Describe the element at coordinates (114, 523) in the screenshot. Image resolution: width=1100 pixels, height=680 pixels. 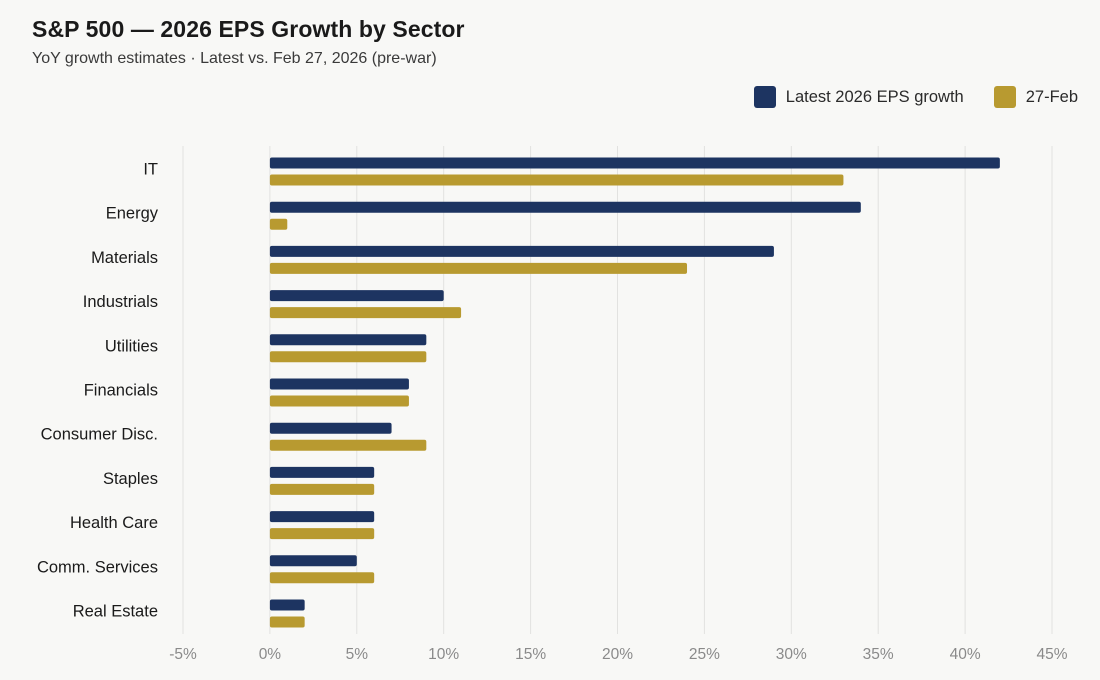
I see `category-label: Health Care` at that location.